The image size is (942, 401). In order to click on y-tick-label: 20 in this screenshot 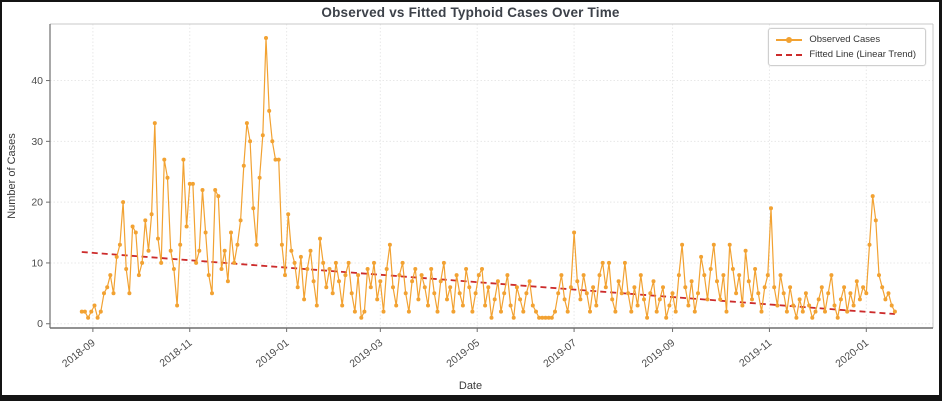, I will do `click(37, 203)`.